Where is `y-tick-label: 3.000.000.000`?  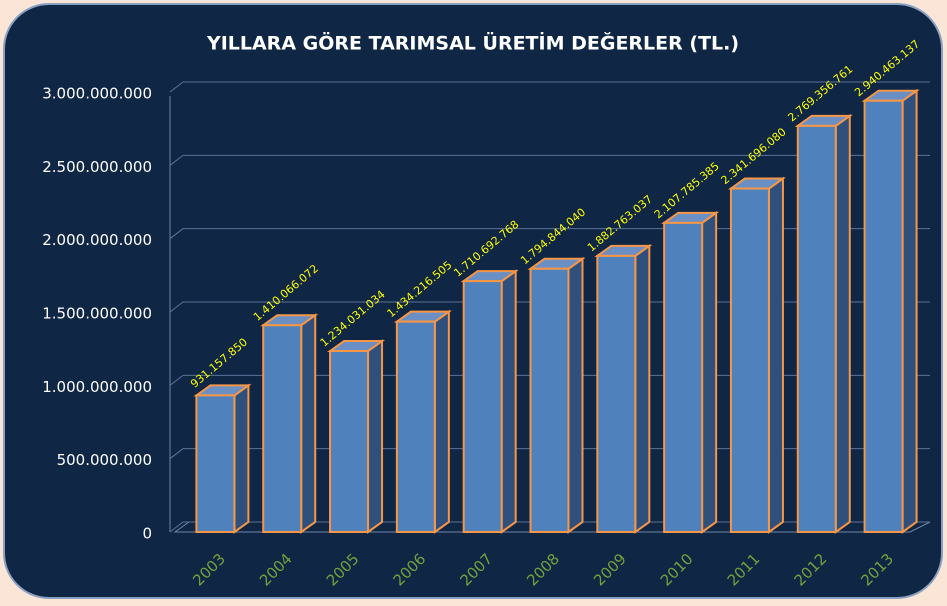 y-tick-label: 3.000.000.000 is located at coordinates (97, 94).